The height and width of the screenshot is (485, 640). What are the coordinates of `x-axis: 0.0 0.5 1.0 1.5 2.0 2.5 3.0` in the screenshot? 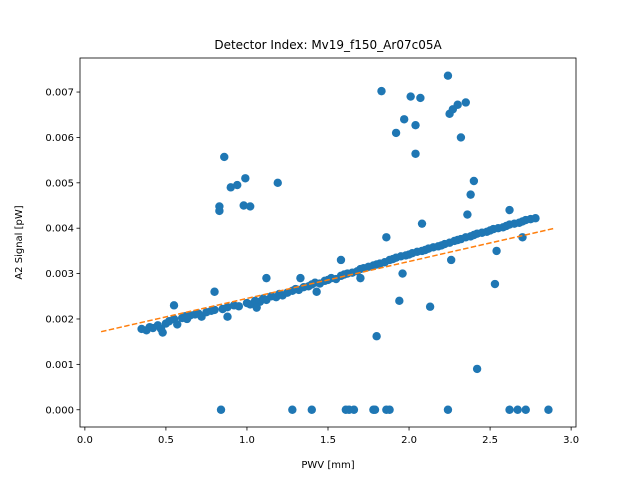 It's located at (328, 436).